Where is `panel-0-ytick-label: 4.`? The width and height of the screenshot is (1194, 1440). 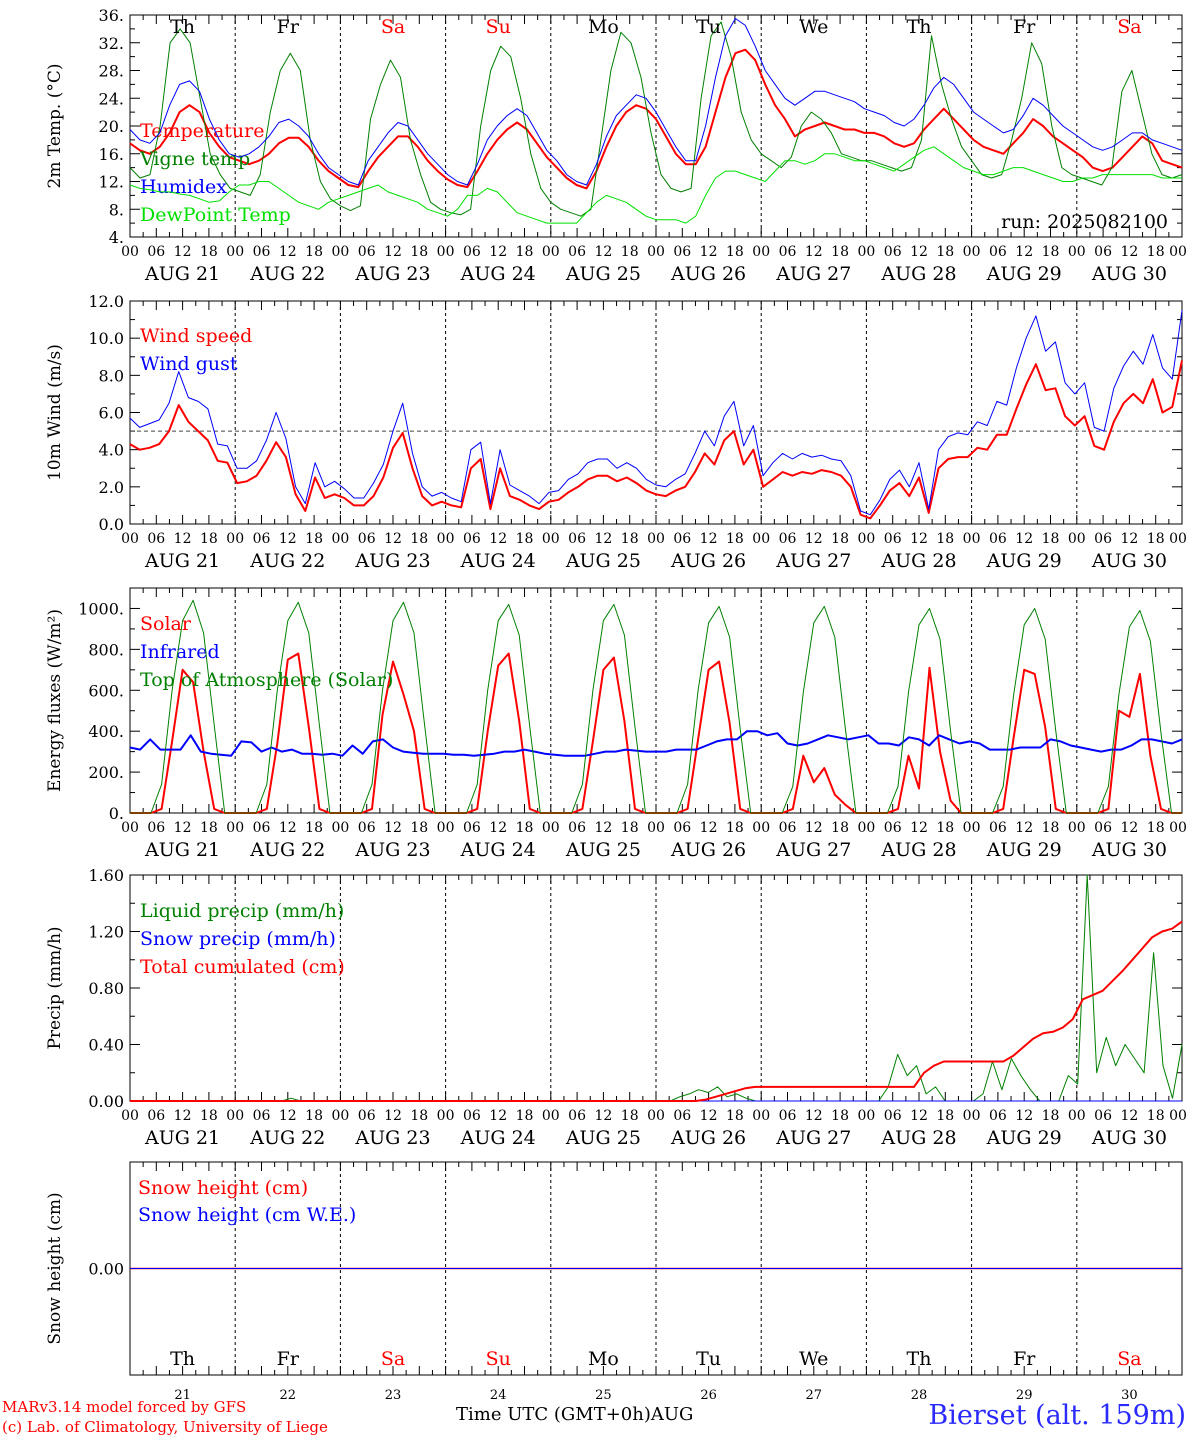
panel-0-ytick-label: 4. is located at coordinates (116, 237).